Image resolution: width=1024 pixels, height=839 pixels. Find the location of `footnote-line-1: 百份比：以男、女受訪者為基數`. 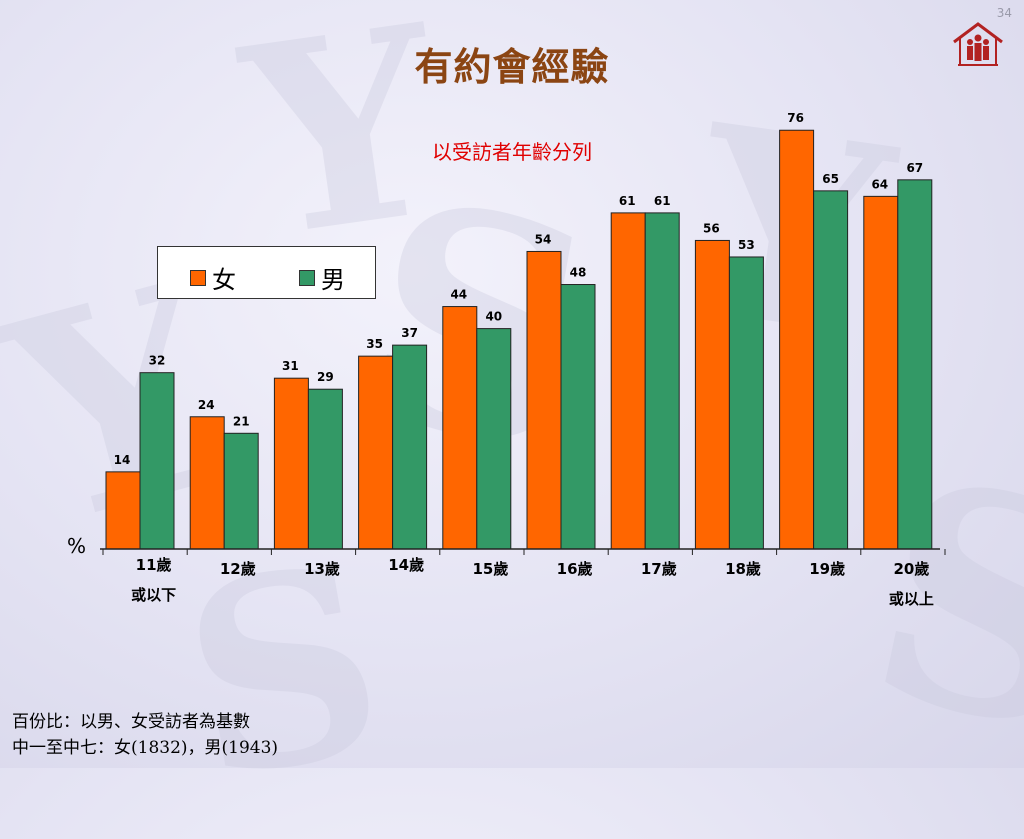

footnote-line-1: 百份比：以男、女受訪者為基數 is located at coordinates (131, 722).